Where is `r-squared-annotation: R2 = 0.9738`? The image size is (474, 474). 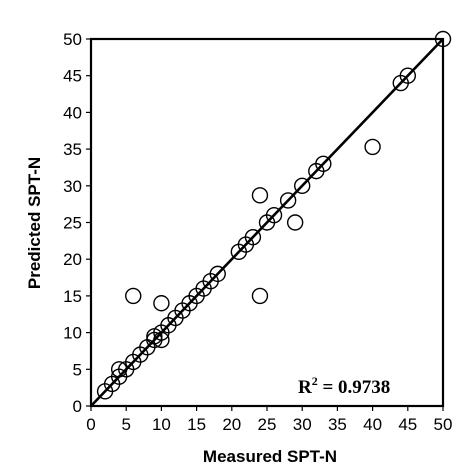
r-squared-annotation: R2 = 0.9738 is located at coordinates (344, 386).